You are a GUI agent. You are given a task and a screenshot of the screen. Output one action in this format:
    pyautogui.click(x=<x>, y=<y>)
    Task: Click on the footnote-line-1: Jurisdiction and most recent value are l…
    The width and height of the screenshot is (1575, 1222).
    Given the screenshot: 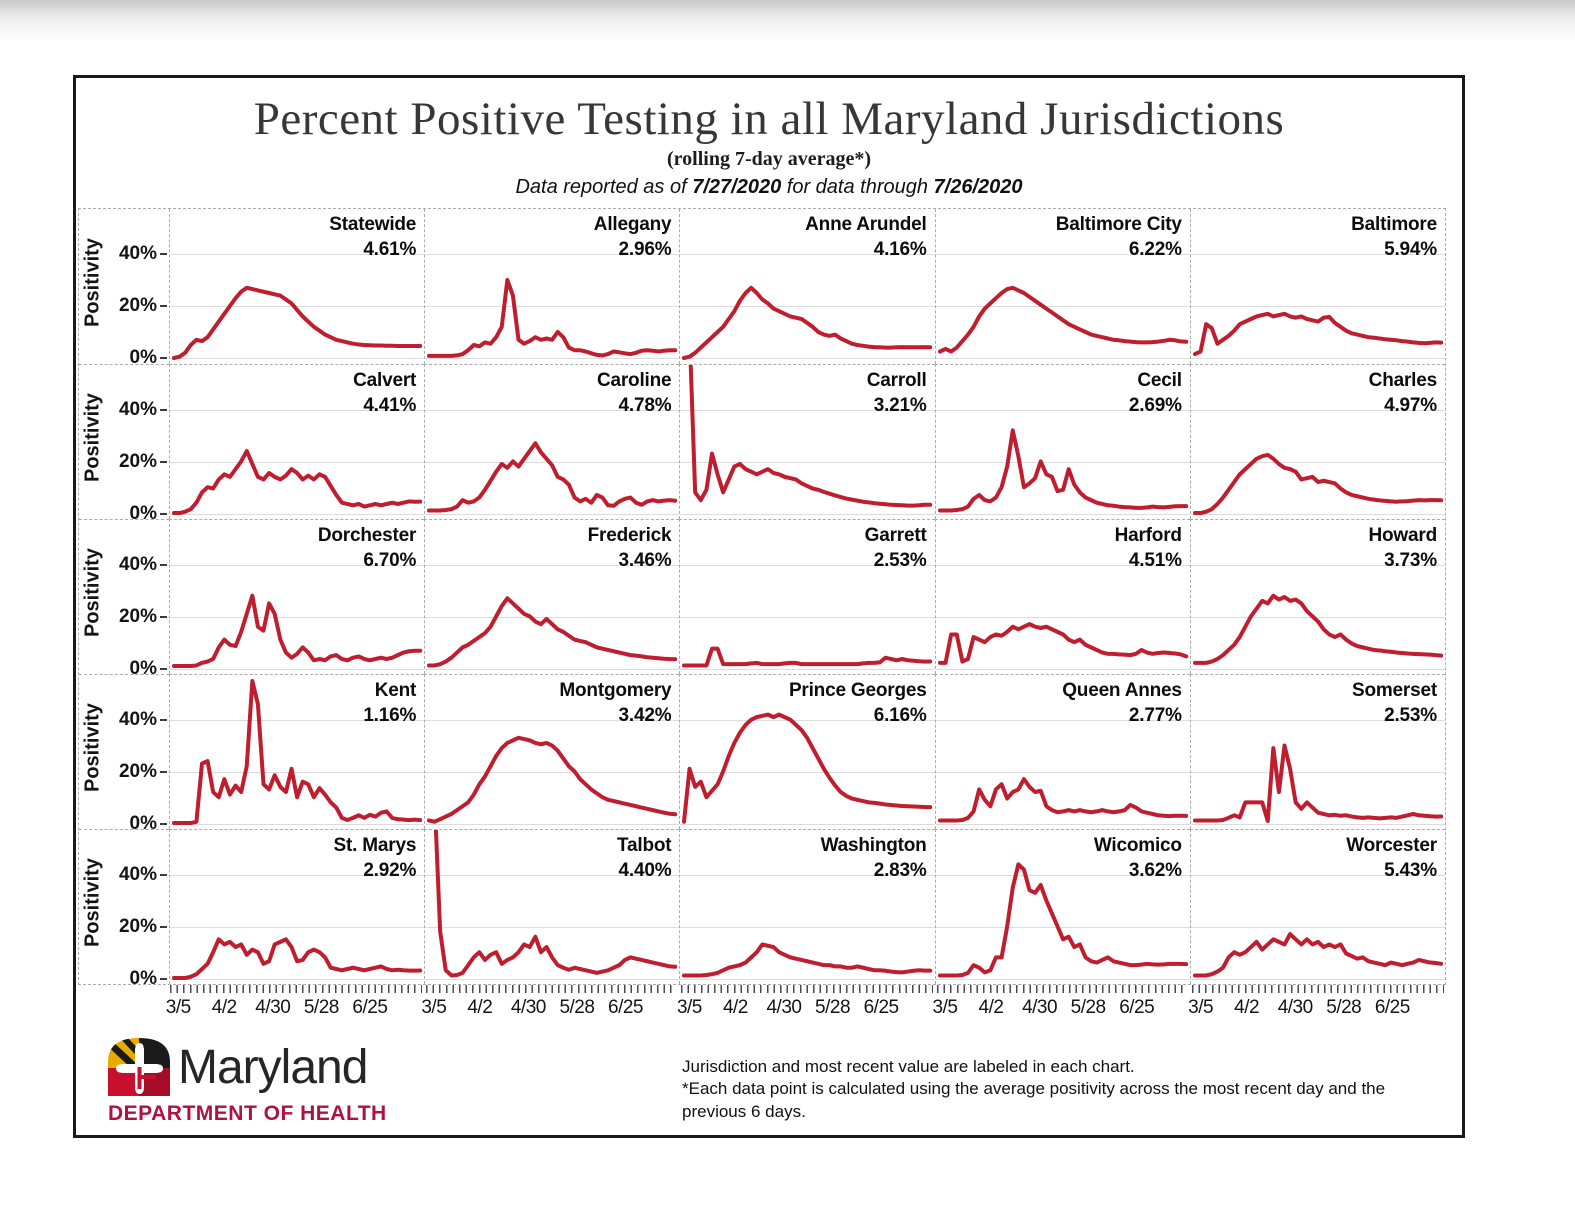 What is the action you would take?
    pyautogui.click(x=908, y=1066)
    